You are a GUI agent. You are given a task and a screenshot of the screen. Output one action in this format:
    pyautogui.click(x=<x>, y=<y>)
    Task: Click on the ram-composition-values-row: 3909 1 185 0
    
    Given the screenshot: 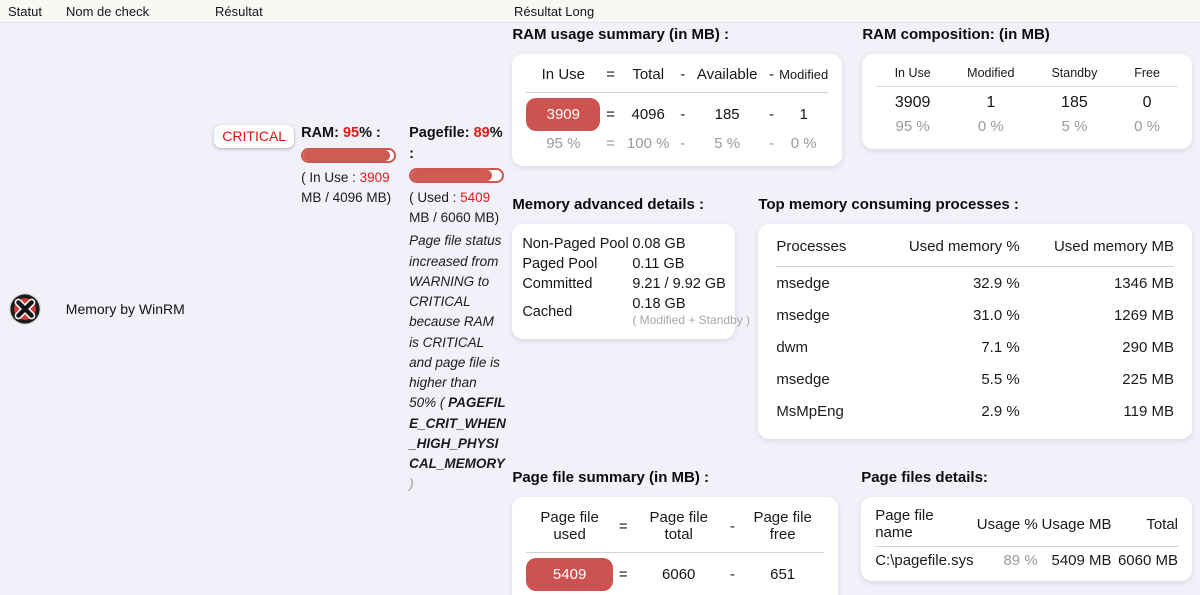 What is the action you would take?
    pyautogui.click(x=1027, y=102)
    